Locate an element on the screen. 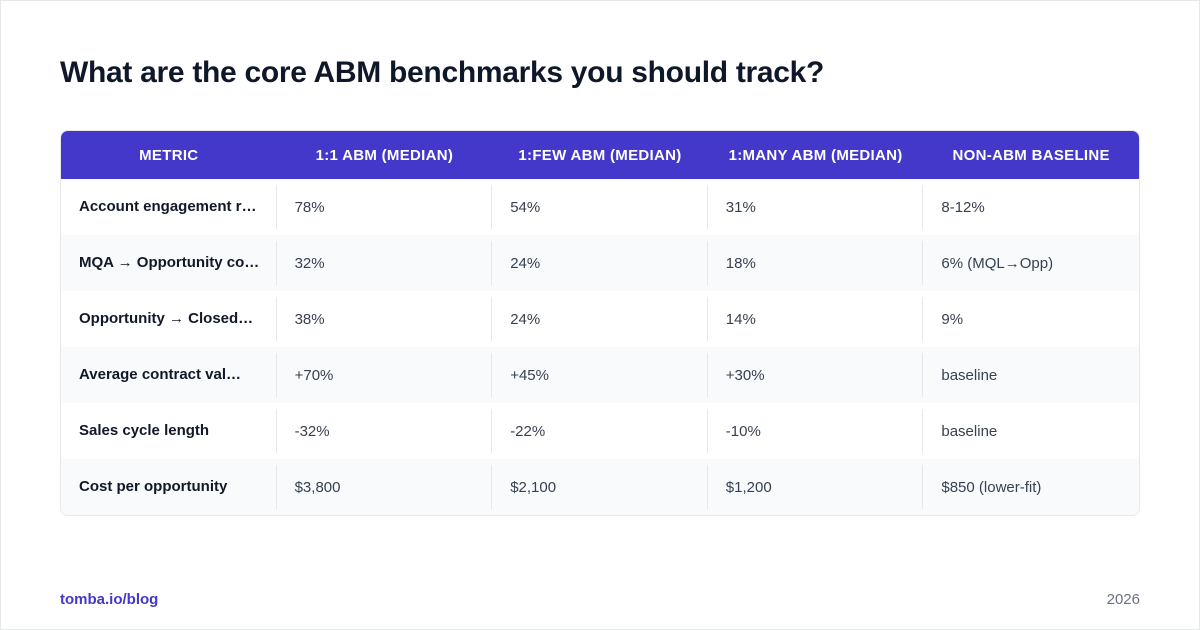 The image size is (1200, 630). table-row: Account engagement r… 78% 54% 31% 8-12% is located at coordinates (600, 207).